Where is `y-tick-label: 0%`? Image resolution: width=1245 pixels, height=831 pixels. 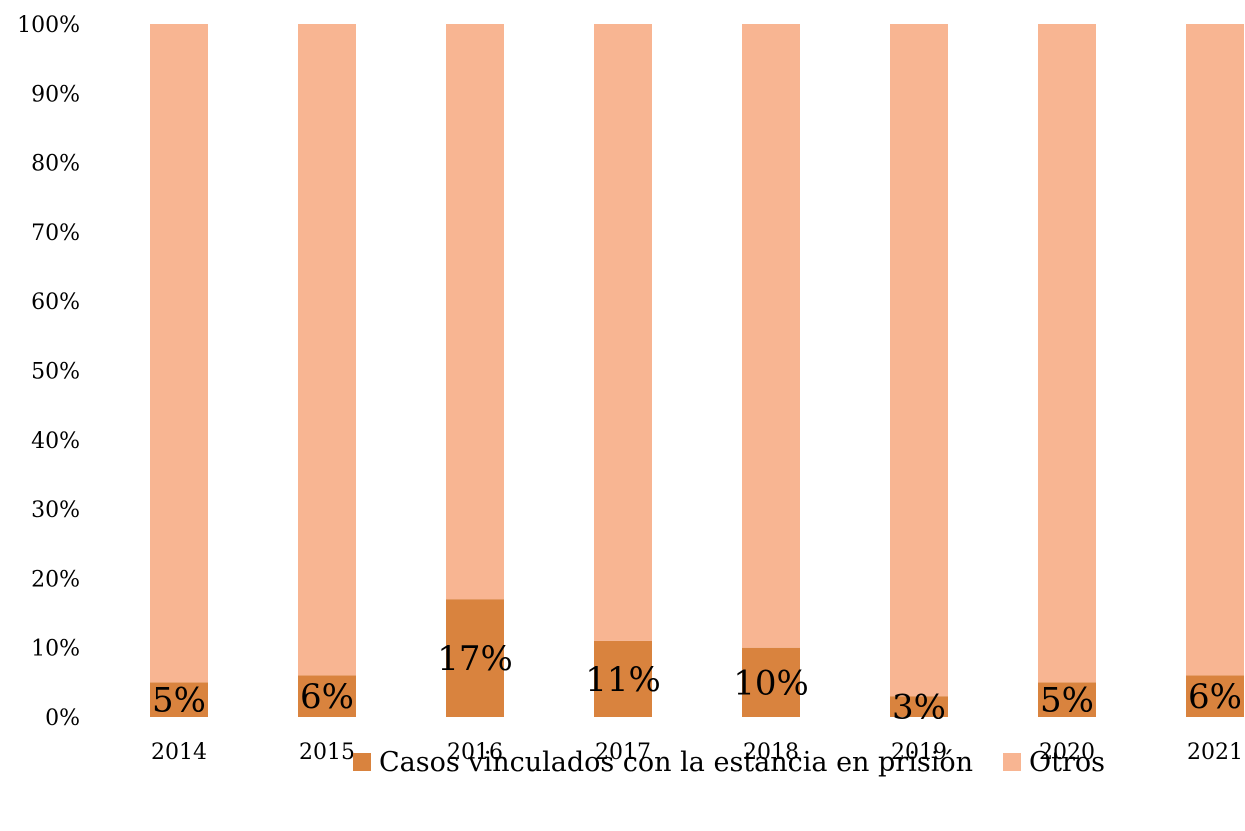
y-tick-label: 0% is located at coordinates (62, 718).